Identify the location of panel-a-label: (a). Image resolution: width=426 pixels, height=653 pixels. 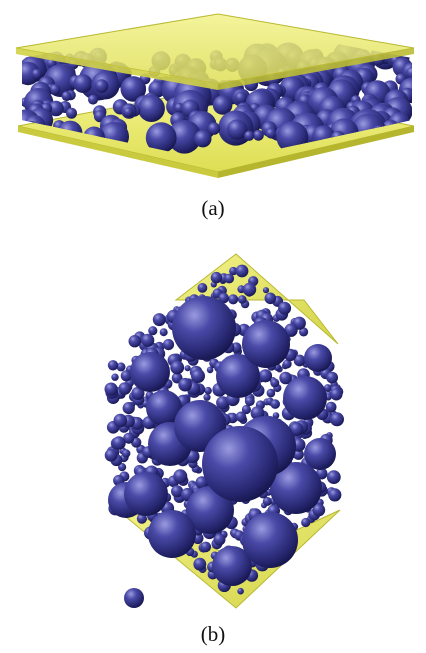
(213, 208).